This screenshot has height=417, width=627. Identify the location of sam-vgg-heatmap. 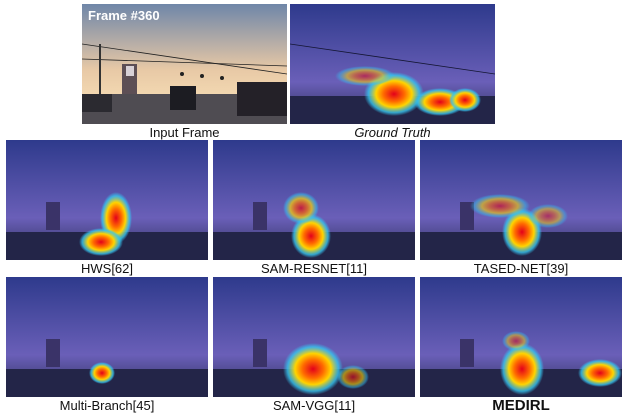
(314, 337).